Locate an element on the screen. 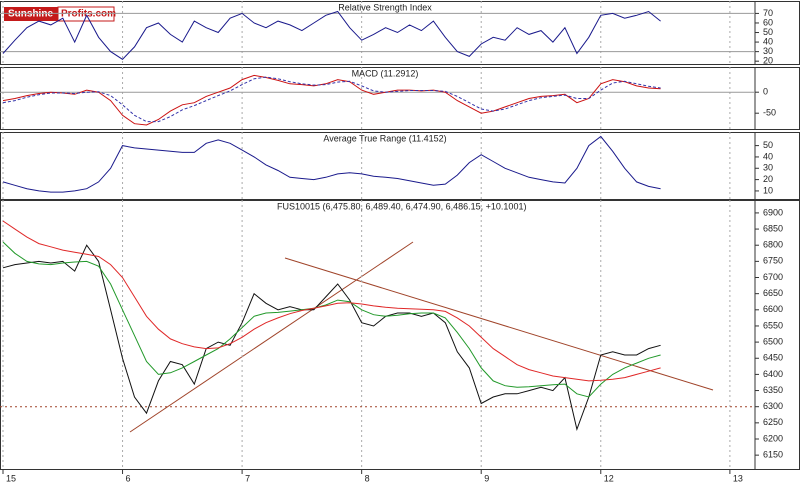 The image size is (800, 485). y-tick-label: 60 is located at coordinates (768, 22).